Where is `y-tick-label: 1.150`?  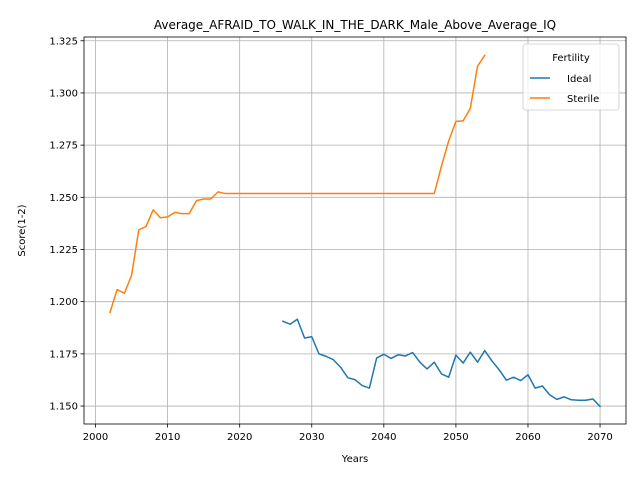
y-tick-label: 1.150 is located at coordinates (63, 407).